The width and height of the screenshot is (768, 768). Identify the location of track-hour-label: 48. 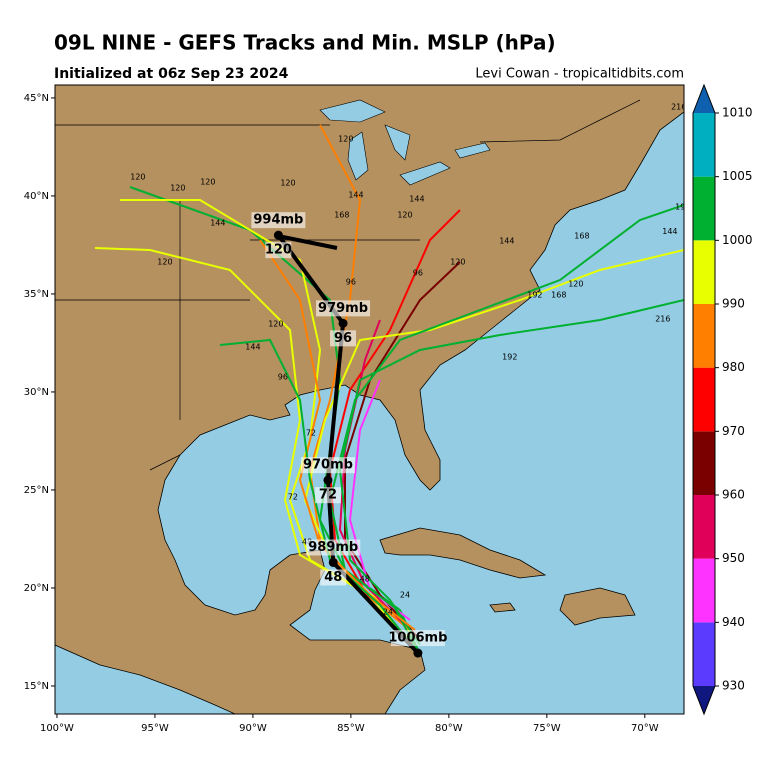
(365, 578).